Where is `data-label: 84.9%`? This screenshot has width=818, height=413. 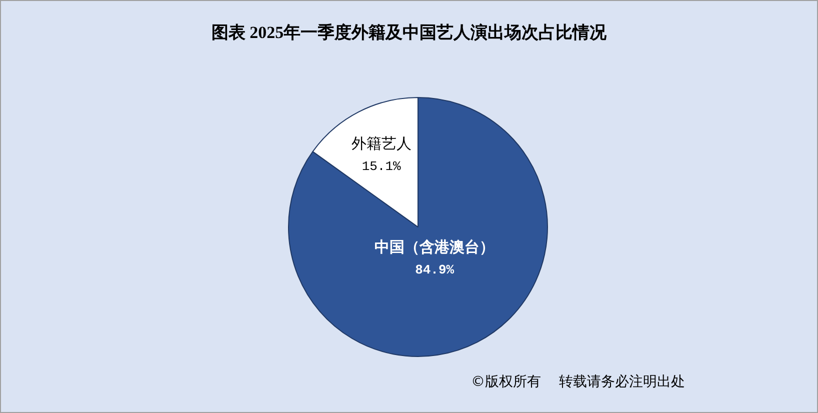
data-label: 84.9% is located at coordinates (434, 270).